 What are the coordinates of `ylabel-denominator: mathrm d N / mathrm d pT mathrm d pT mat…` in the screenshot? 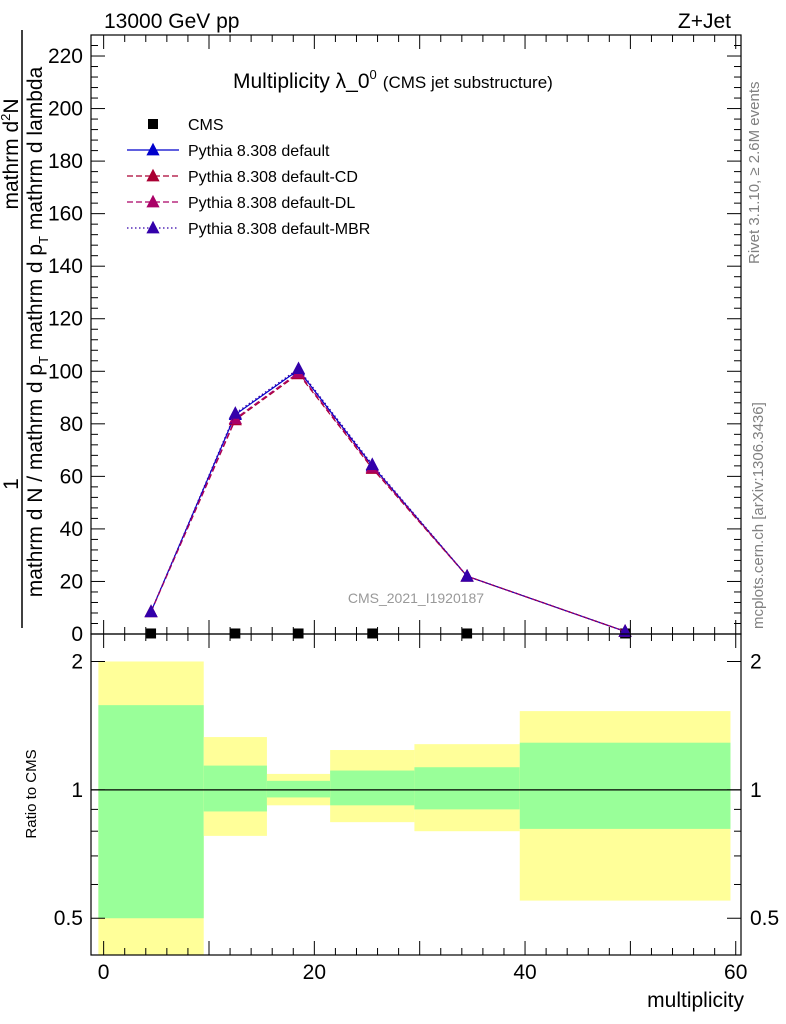 It's located at (37, 331).